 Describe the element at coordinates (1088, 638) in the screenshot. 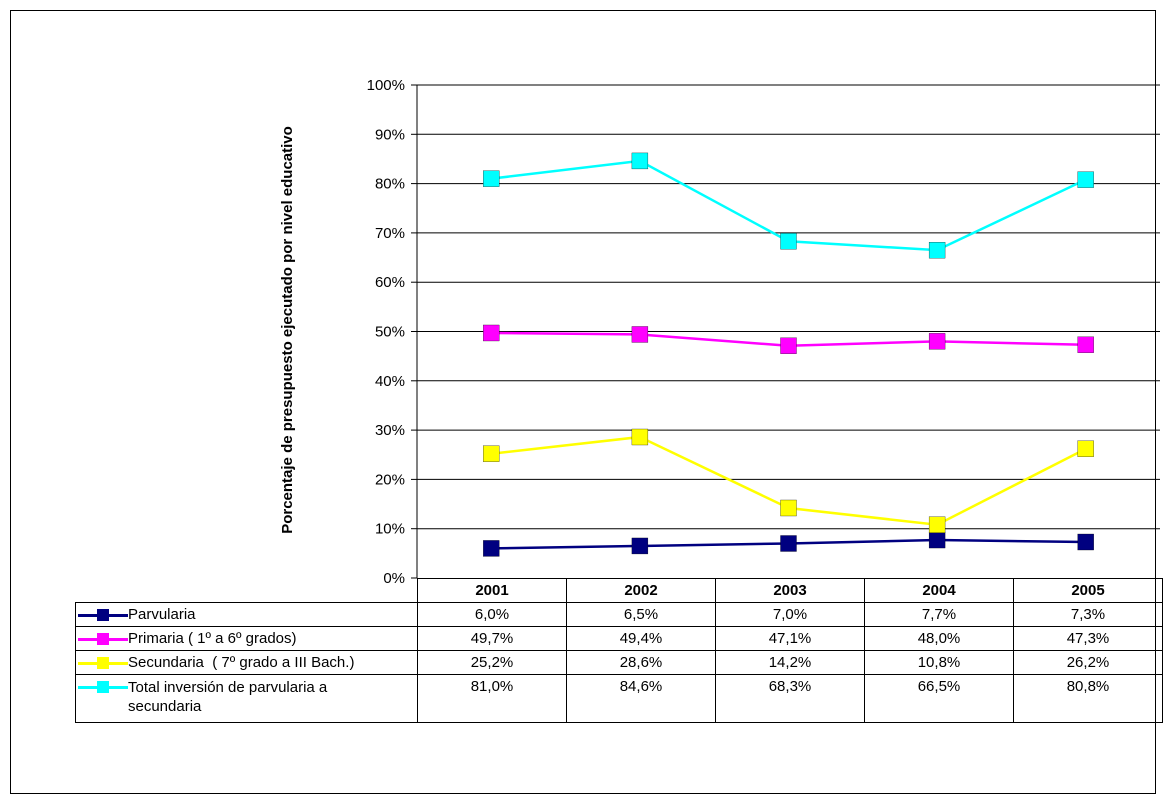

I see `data-cell: 47,3%` at that location.